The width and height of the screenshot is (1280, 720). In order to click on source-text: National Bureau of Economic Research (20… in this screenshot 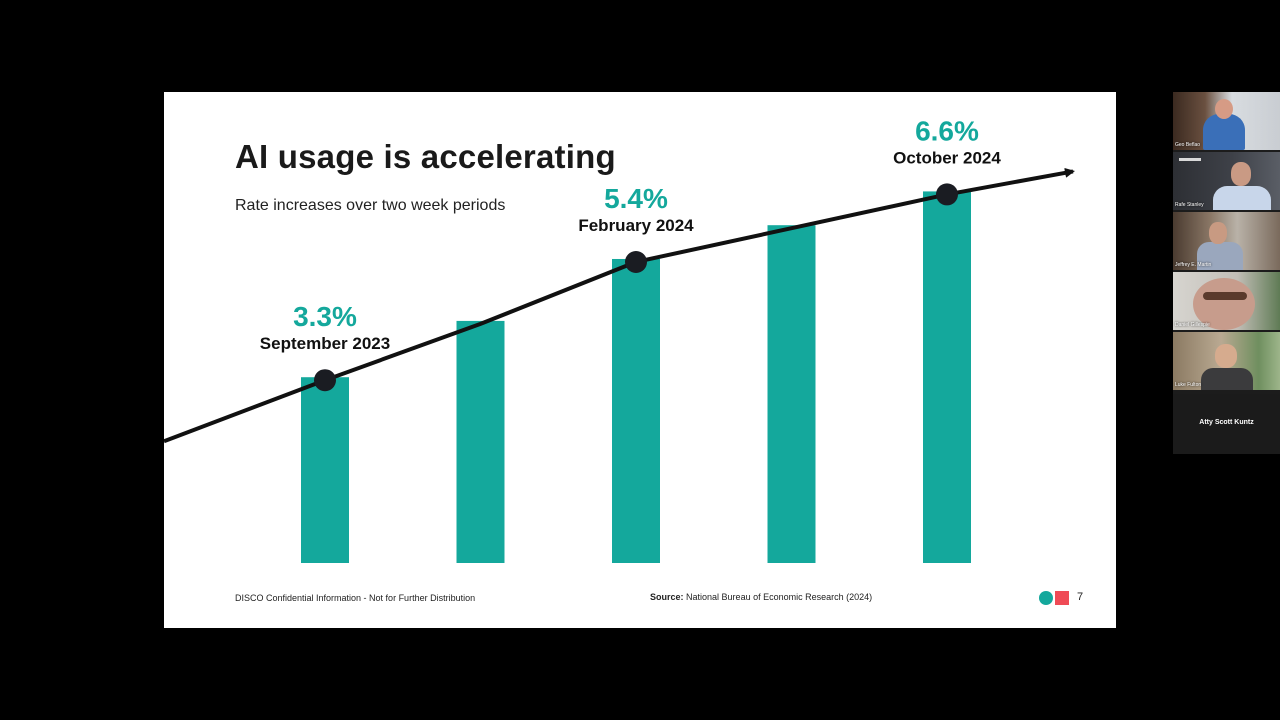, I will do `click(779, 597)`.